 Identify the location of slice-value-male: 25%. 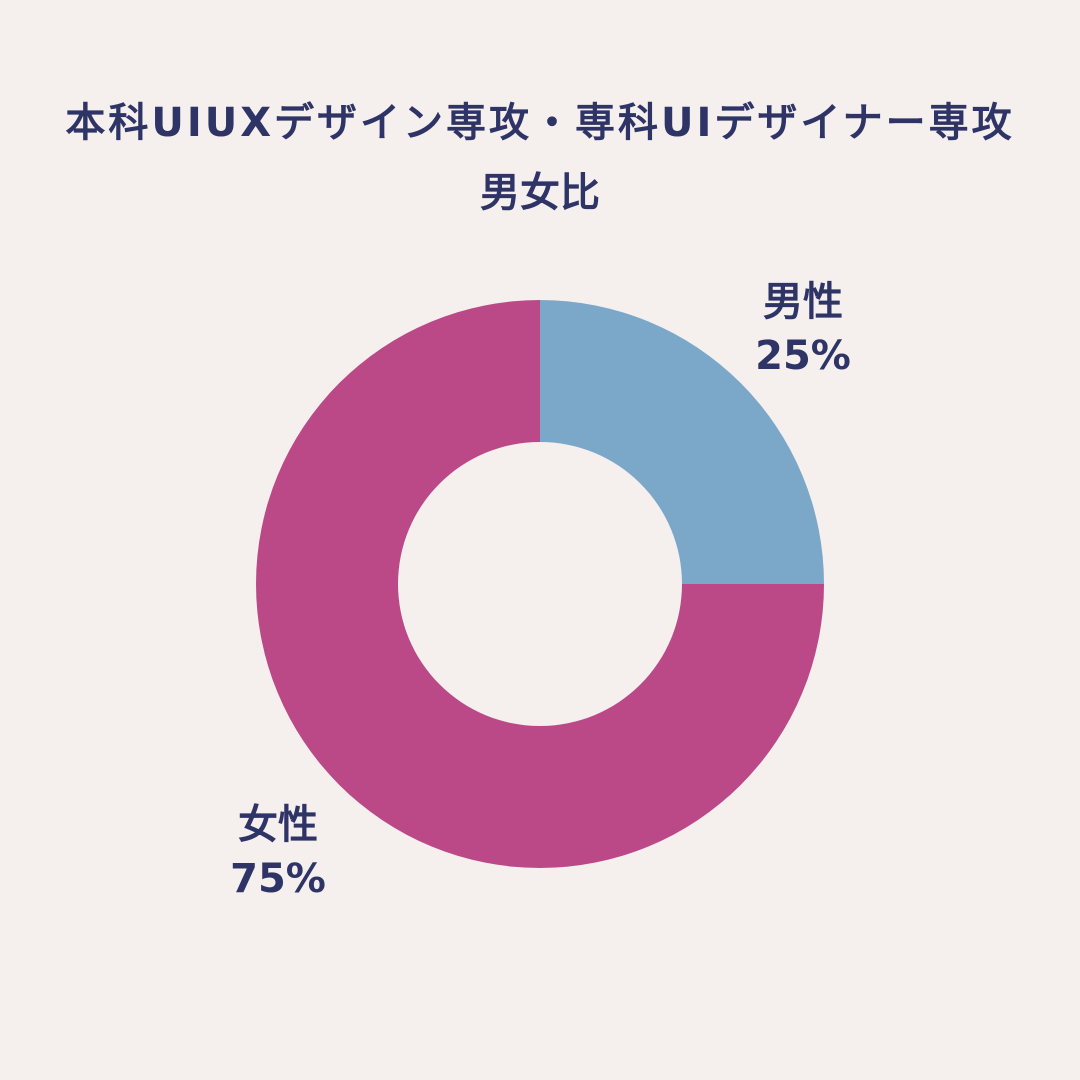
(803, 356).